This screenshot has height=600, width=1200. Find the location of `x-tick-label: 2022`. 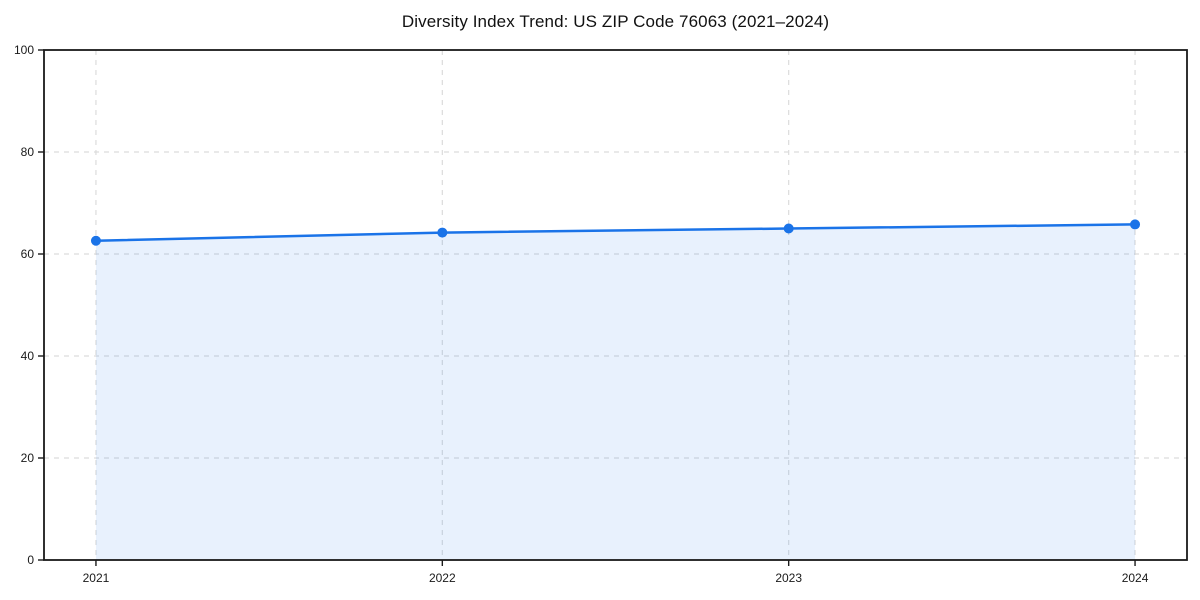

x-tick-label: 2022 is located at coordinates (442, 578).